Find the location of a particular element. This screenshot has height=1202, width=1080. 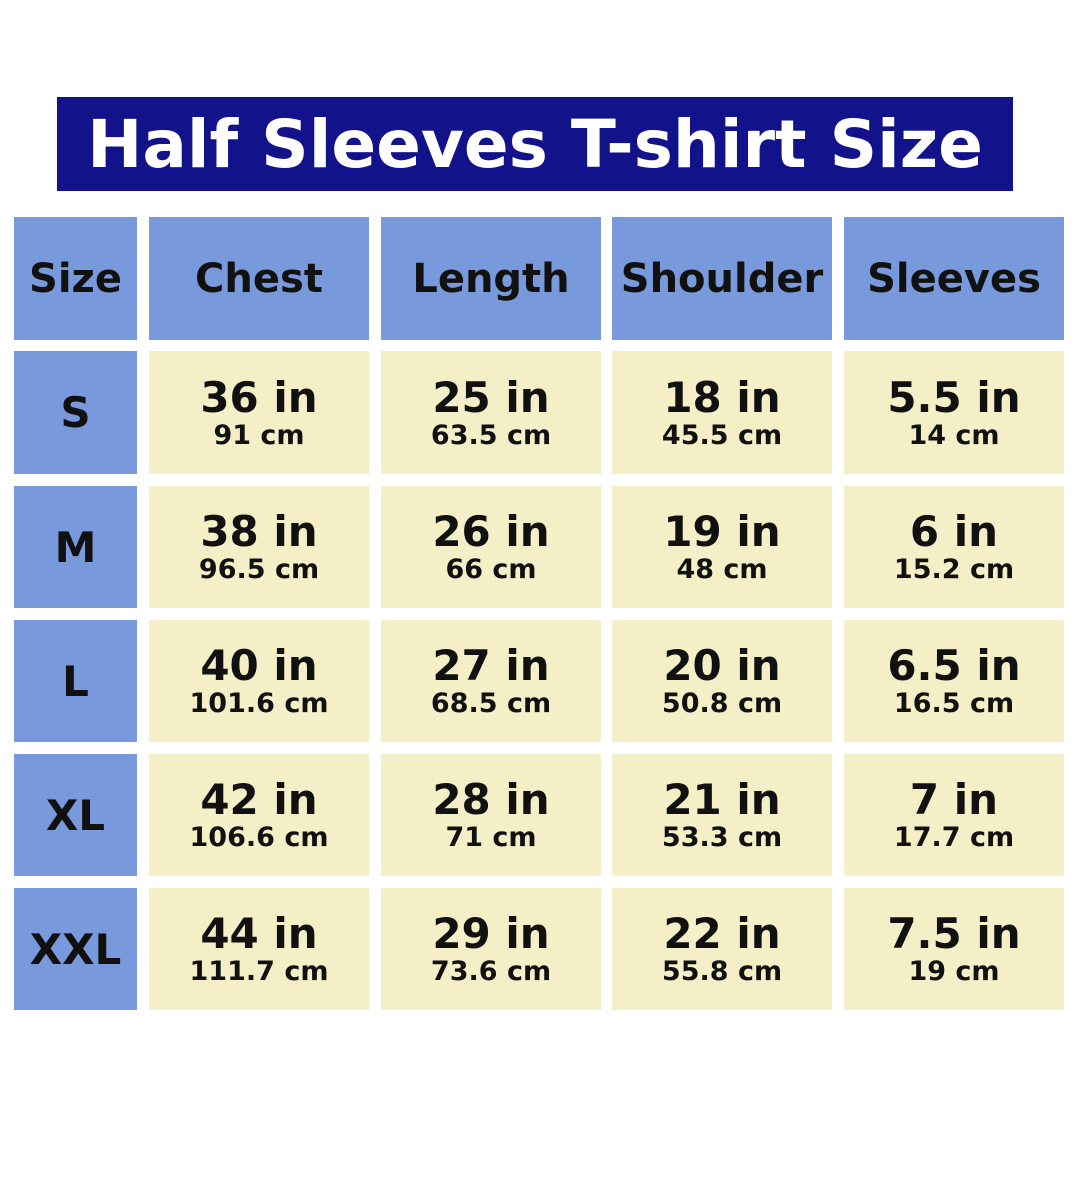

measurement-cell: 28 in 71 cm is located at coordinates (491, 815).